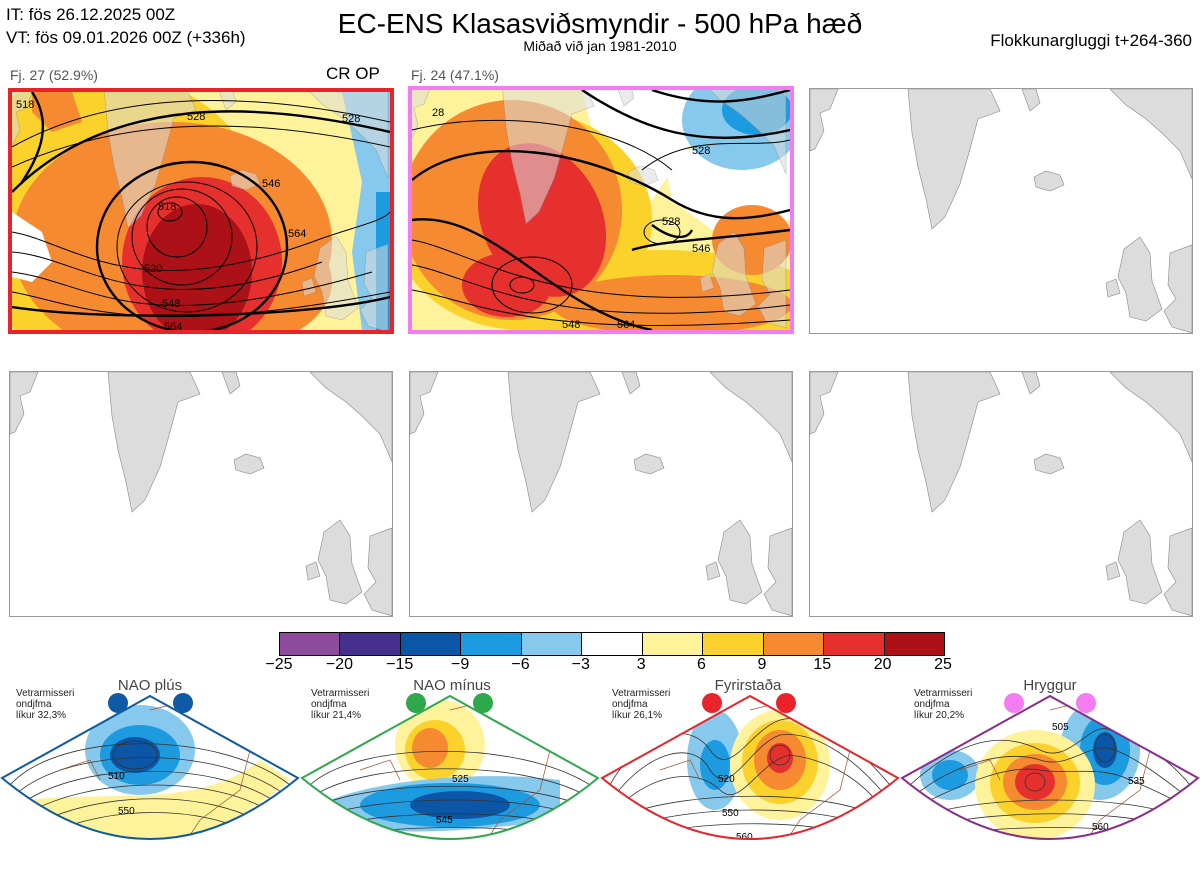  What do you see at coordinates (1050, 766) in the screenshot?
I see `regime-map-4: 505 535 560` at bounding box center [1050, 766].